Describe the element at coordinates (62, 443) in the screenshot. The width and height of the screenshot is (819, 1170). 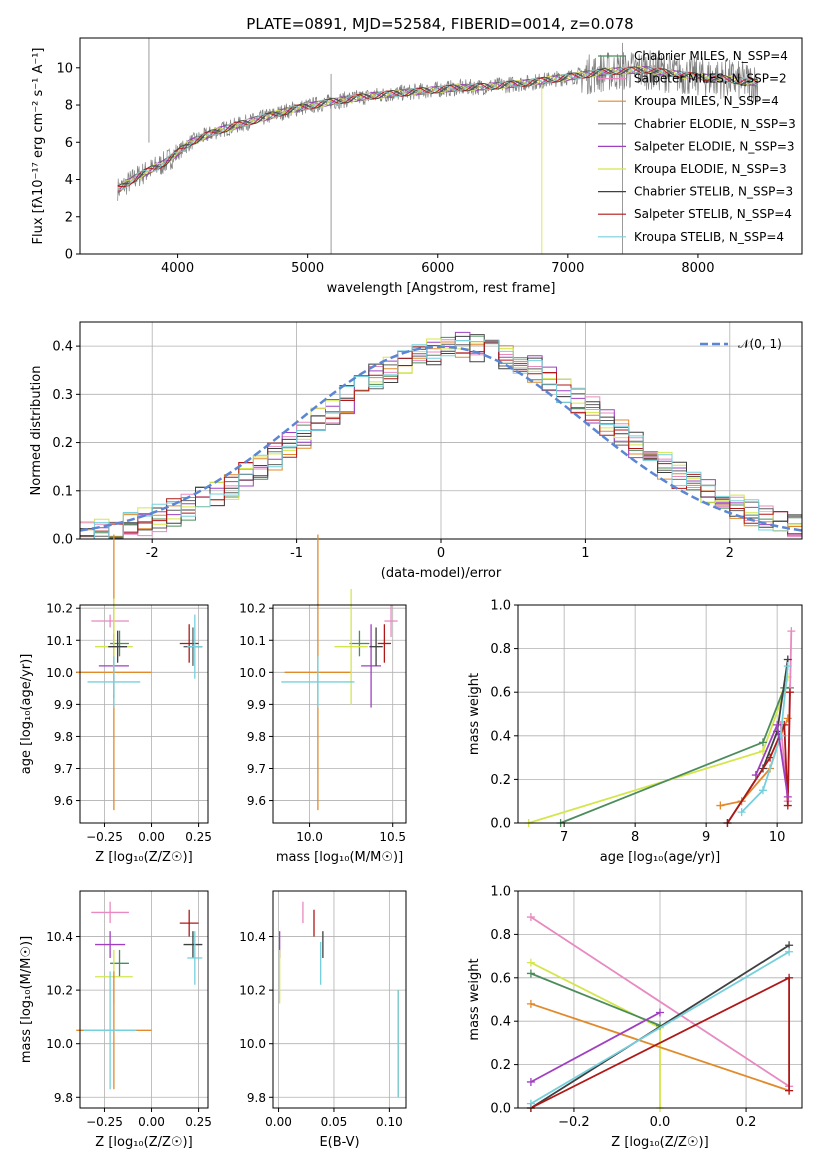
I see `y-tick-label: 0.2` at that location.